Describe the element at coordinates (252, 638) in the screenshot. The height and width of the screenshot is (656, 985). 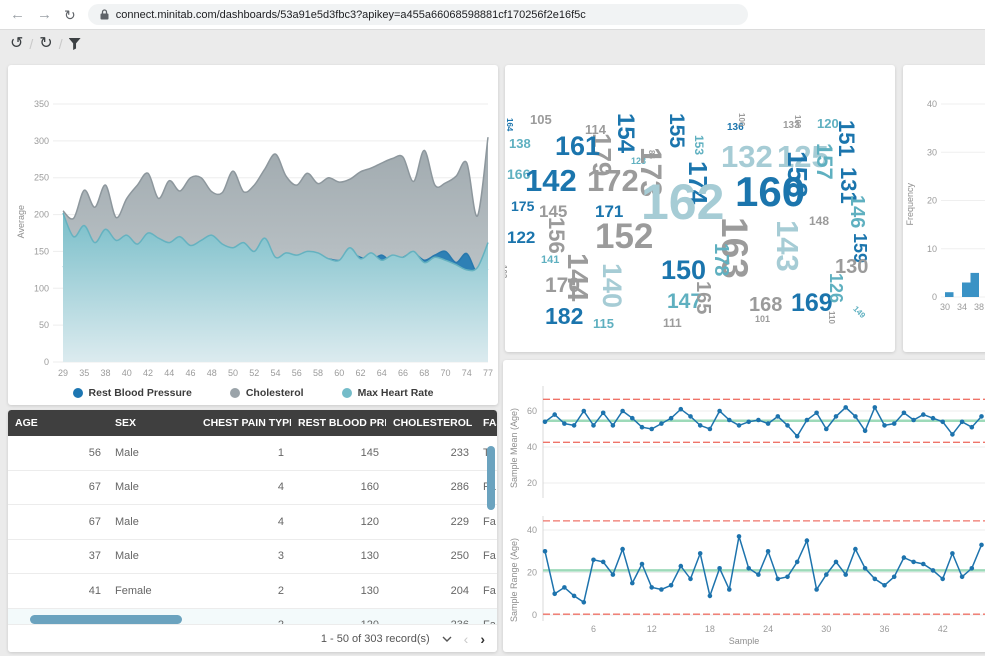
I see `table-pagination: 1 - 50 of 303 record(s) ‹ ›` at that location.